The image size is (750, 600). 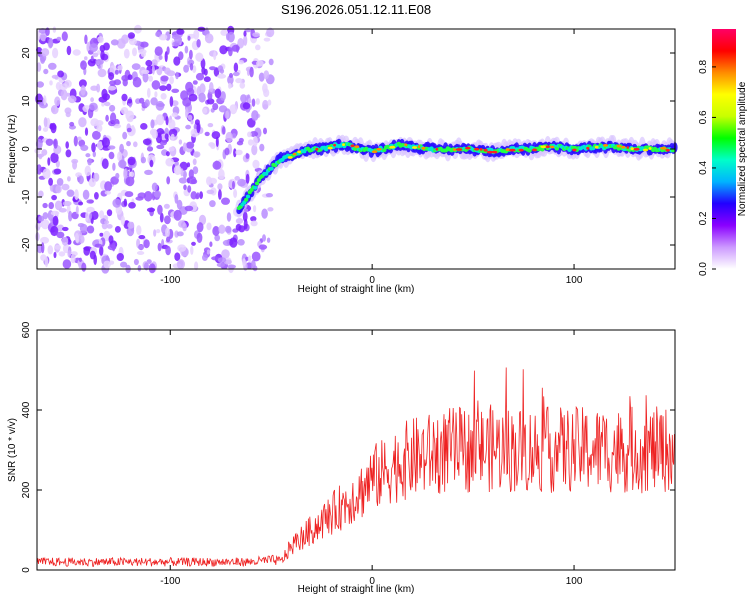 What do you see at coordinates (703, 218) in the screenshot?
I see `colorbar-tick-label: 0.2` at bounding box center [703, 218].